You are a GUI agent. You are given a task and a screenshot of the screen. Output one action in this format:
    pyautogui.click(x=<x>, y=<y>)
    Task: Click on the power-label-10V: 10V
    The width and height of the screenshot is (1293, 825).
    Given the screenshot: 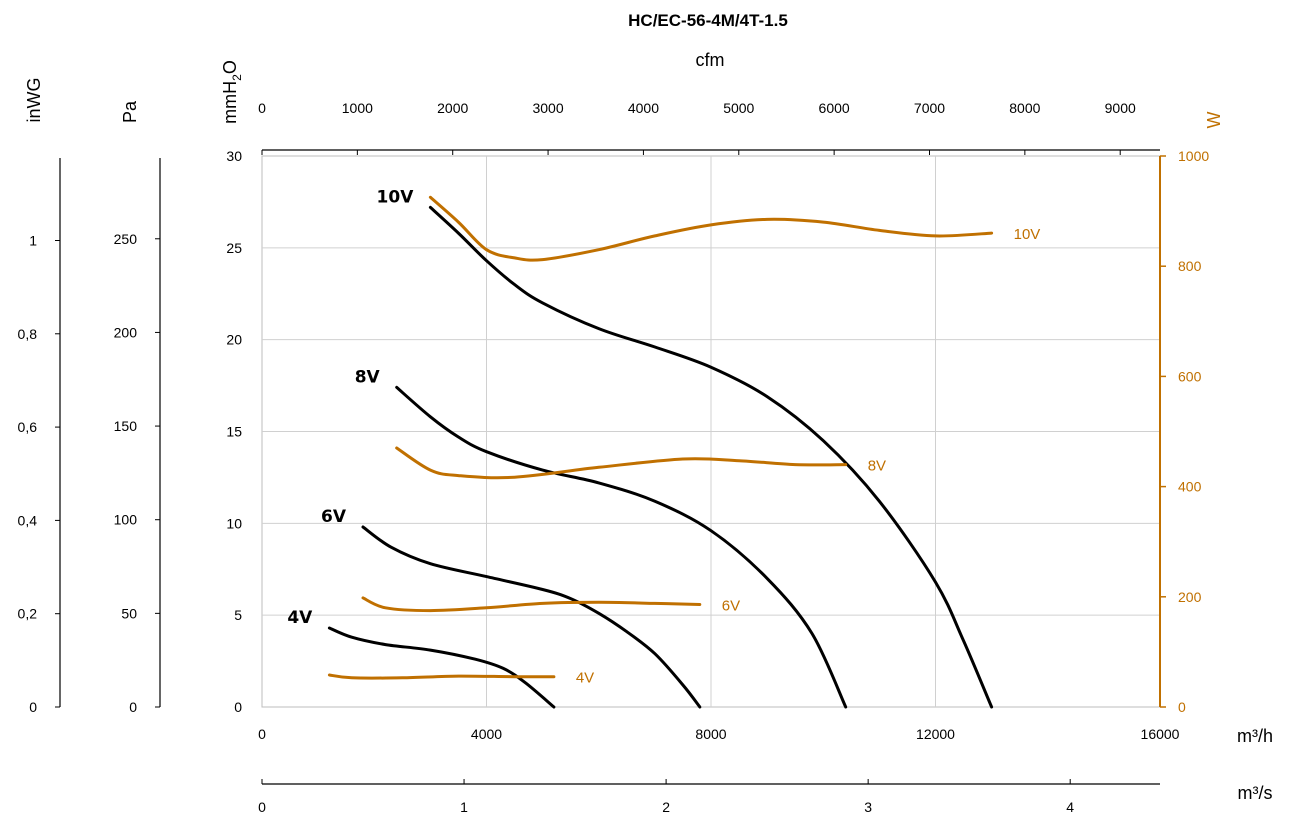 What is the action you would take?
    pyautogui.click(x=1027, y=234)
    